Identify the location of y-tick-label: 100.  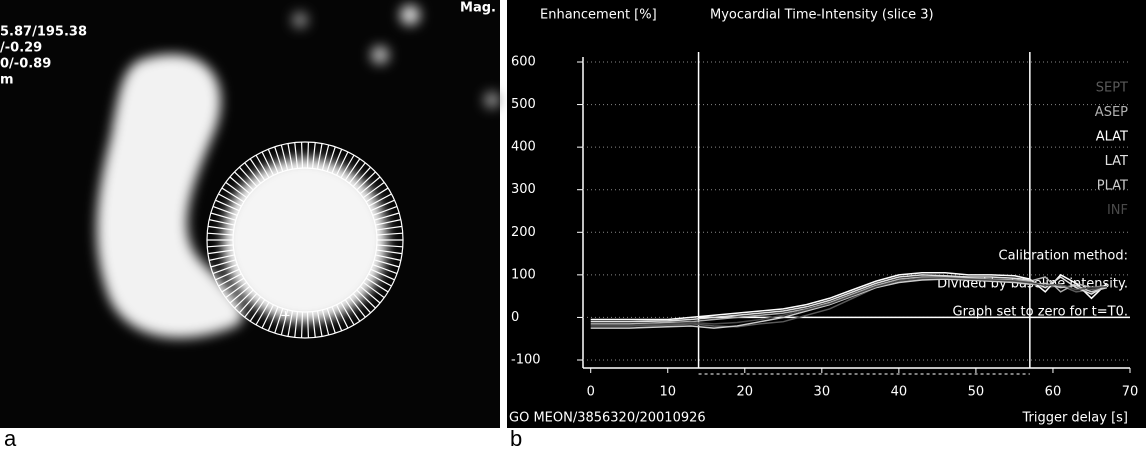
(523, 274).